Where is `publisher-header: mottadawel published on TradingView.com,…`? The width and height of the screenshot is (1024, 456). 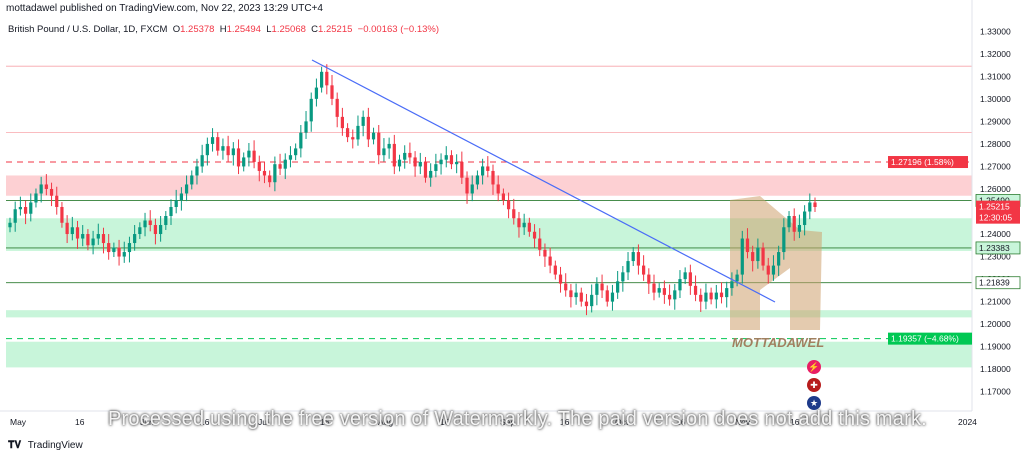
publisher-header: mottadawel published on TradingView.com,… is located at coordinates (512, 9).